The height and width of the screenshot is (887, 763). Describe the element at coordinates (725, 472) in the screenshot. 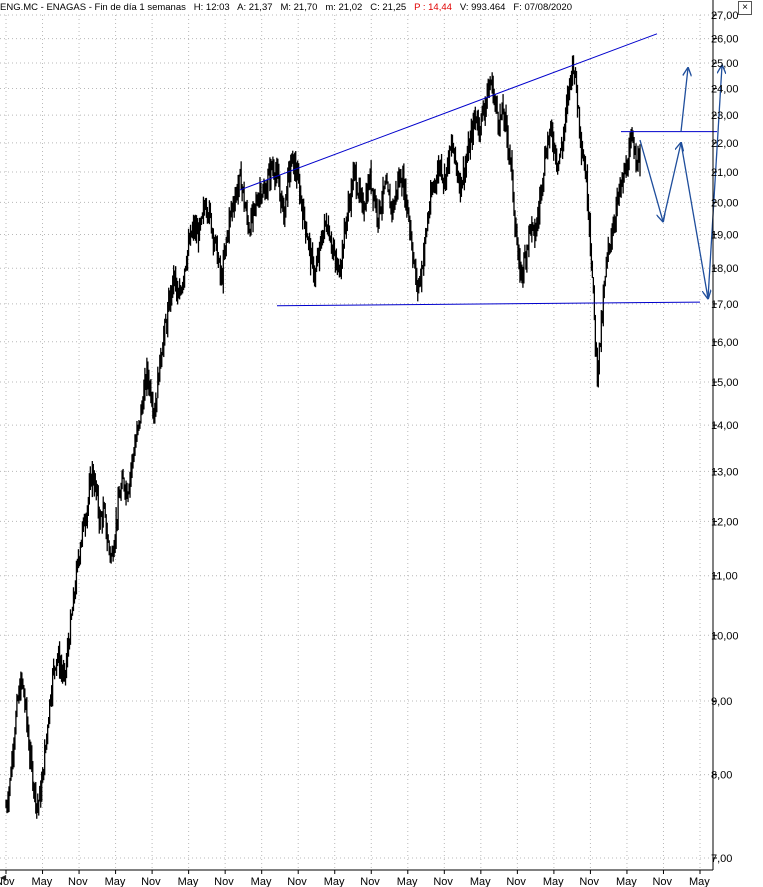

I see `y-tick-label: 13,00` at that location.